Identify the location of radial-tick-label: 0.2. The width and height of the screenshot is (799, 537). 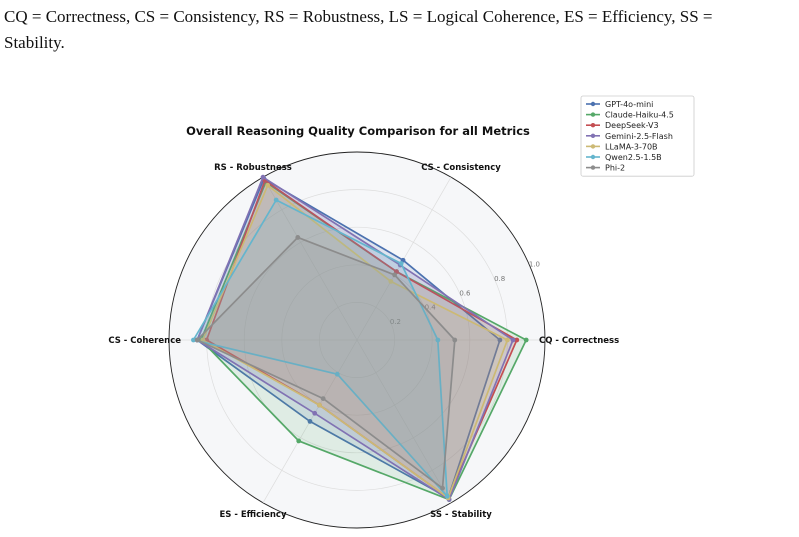
(395, 322).